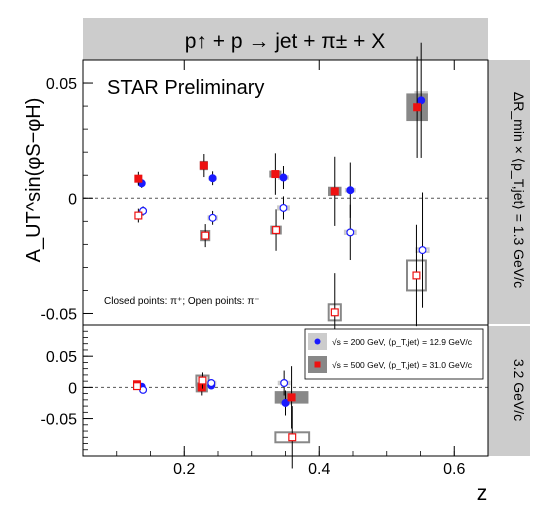  What do you see at coordinates (182, 301) in the screenshot?
I see `points-note: Closed points: π⁺; Open points: π⁻` at bounding box center [182, 301].